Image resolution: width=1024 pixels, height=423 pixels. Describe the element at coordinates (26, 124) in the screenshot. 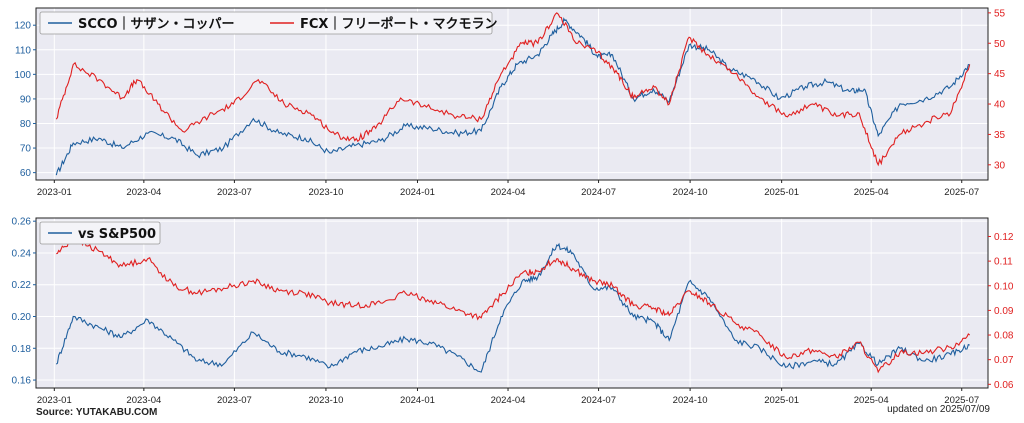

I see `left-axis-tick-label: 80` at that location.